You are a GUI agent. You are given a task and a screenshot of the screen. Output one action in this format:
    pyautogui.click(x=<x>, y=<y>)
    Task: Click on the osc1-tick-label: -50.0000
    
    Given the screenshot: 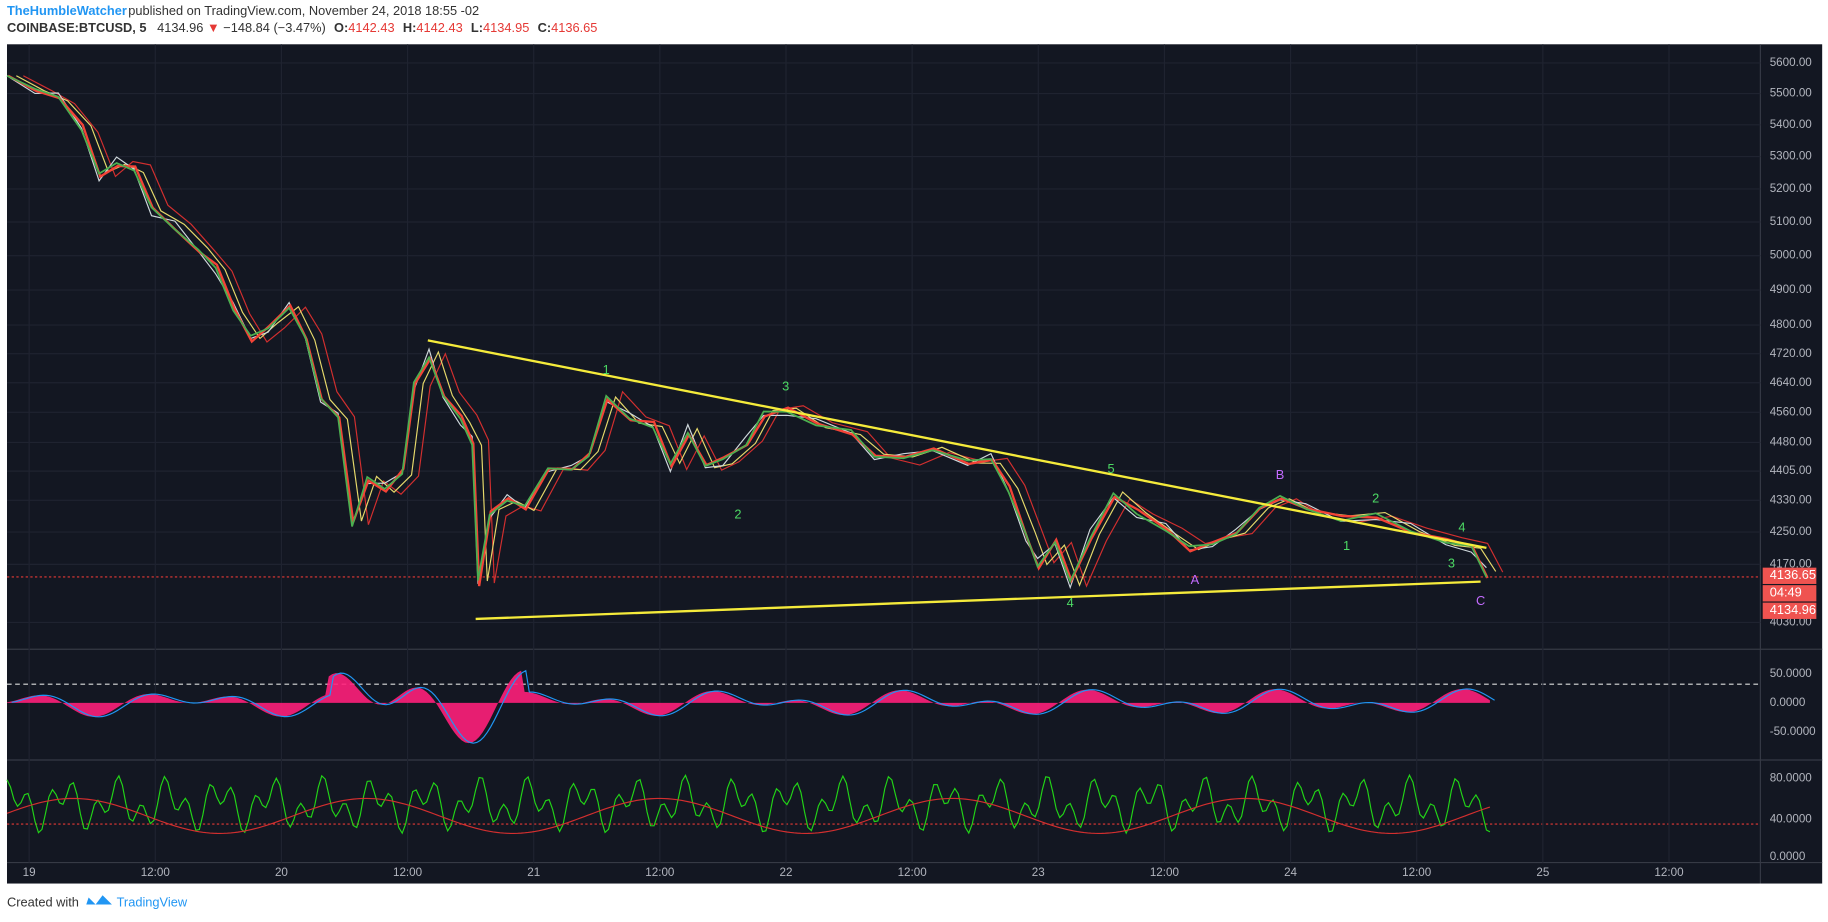 What is the action you would take?
    pyautogui.click(x=1793, y=731)
    